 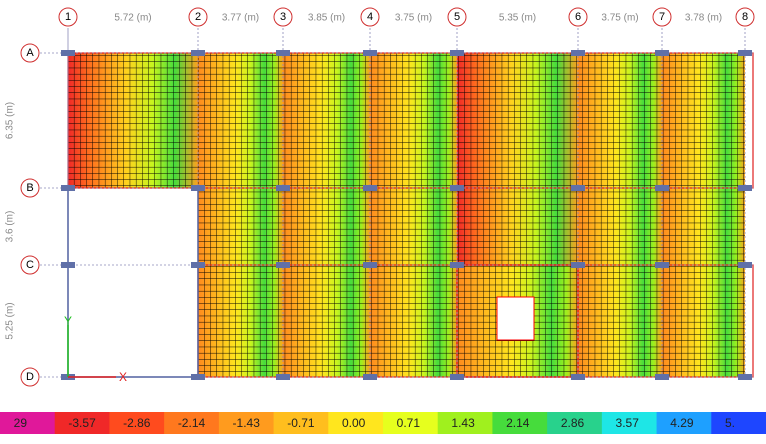 I want to click on grid-label: 6, so click(x=578, y=17).